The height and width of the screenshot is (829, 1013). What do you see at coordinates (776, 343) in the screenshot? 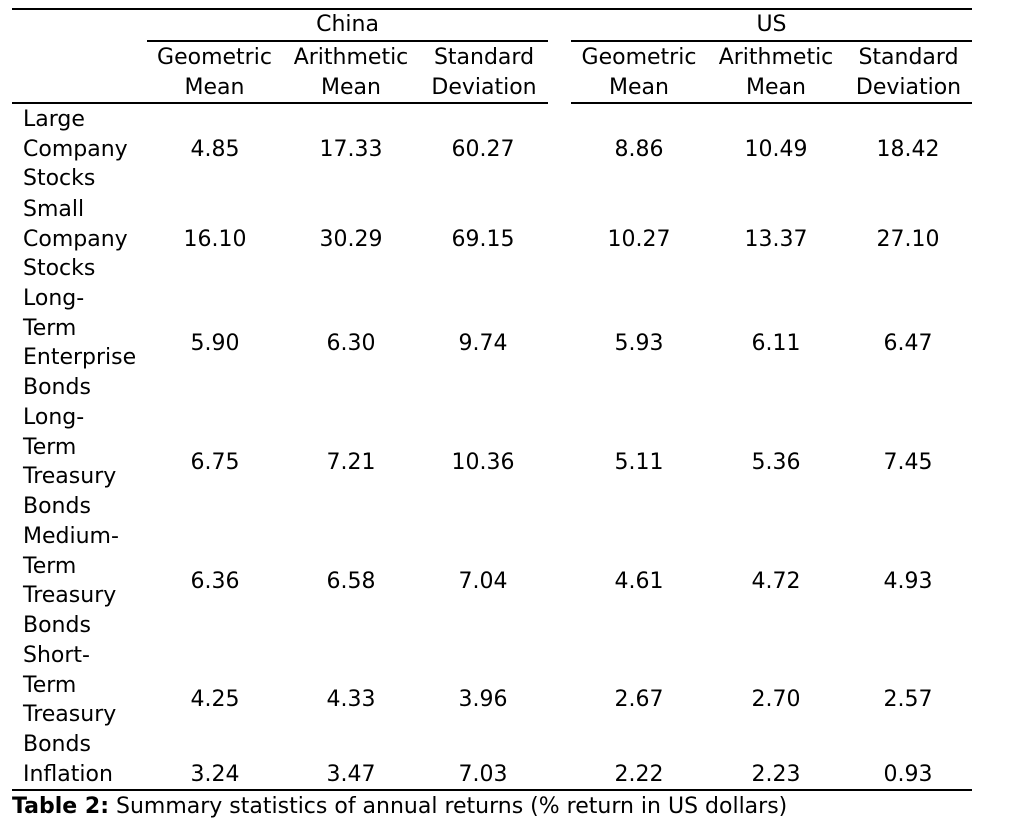
I see `table-cell: 6.11` at bounding box center [776, 343].